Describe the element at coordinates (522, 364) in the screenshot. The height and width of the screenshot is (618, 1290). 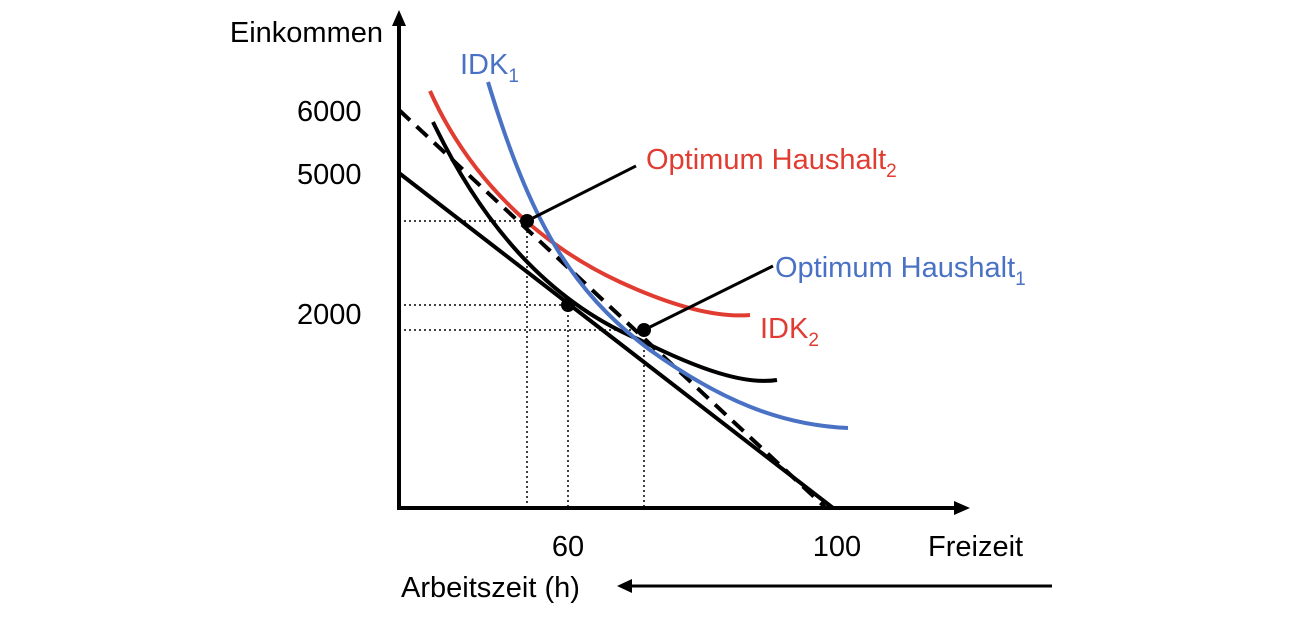
I see `guide-lines` at that location.